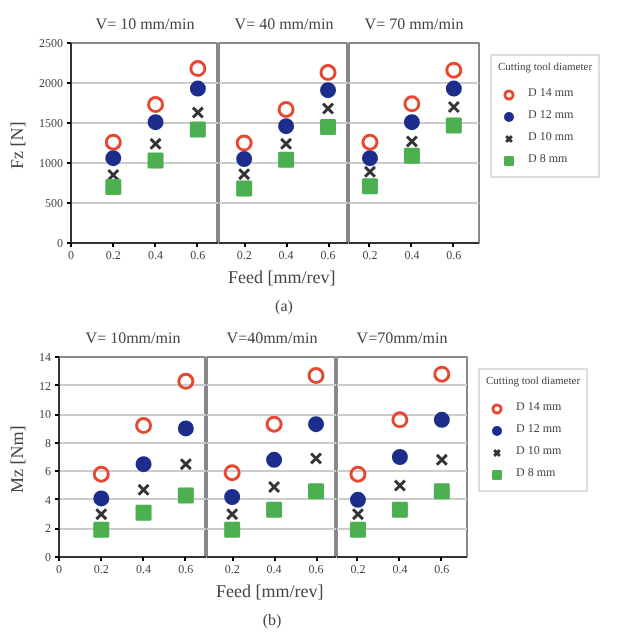  I want to click on chart-title: V=40mm/min, so click(272, 338).